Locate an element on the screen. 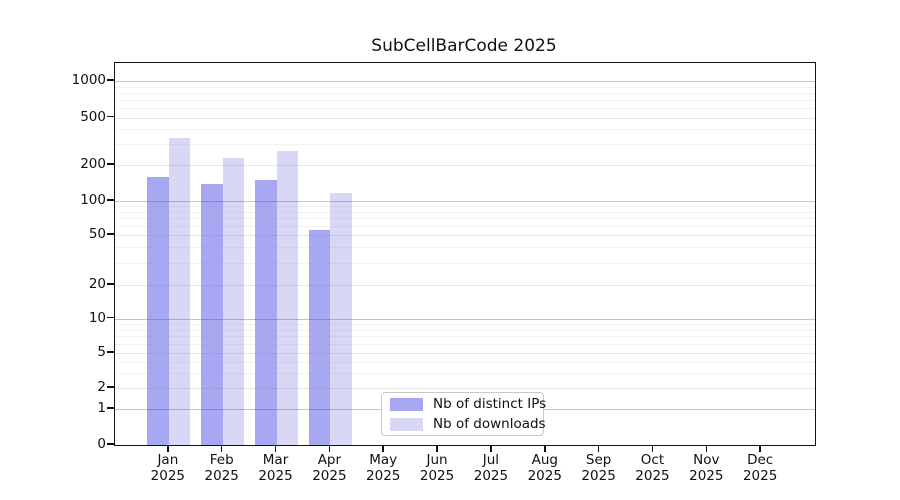  x-tick-apr is located at coordinates (329, 448).